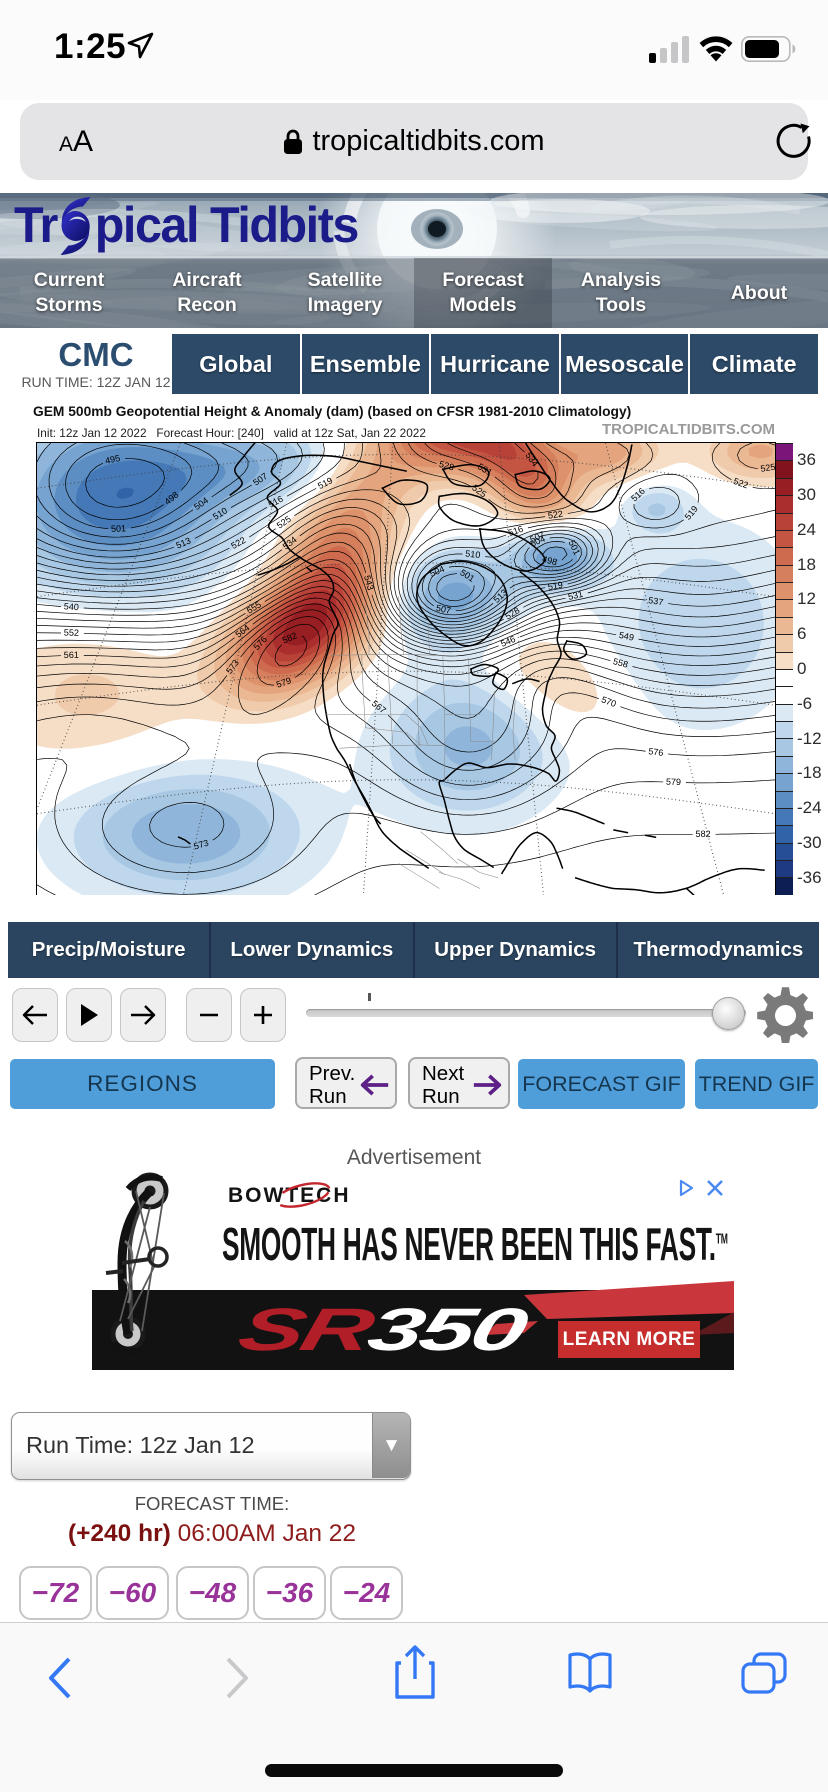 This screenshot has height=1792, width=828. Describe the element at coordinates (609, 701) in the screenshot. I see `svg-text: 570` at that location.